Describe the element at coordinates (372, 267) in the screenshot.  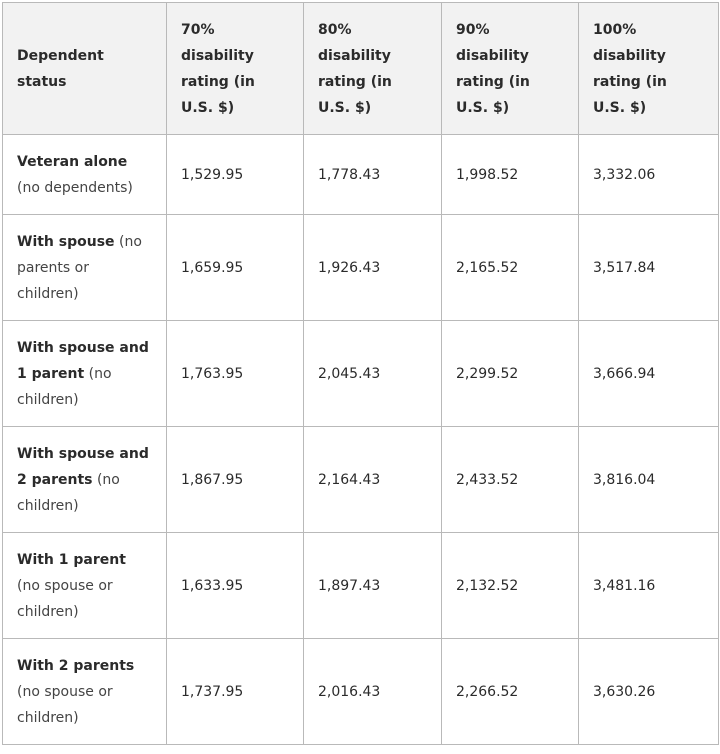
I see `amount-cell: 1,926.43` at that location.